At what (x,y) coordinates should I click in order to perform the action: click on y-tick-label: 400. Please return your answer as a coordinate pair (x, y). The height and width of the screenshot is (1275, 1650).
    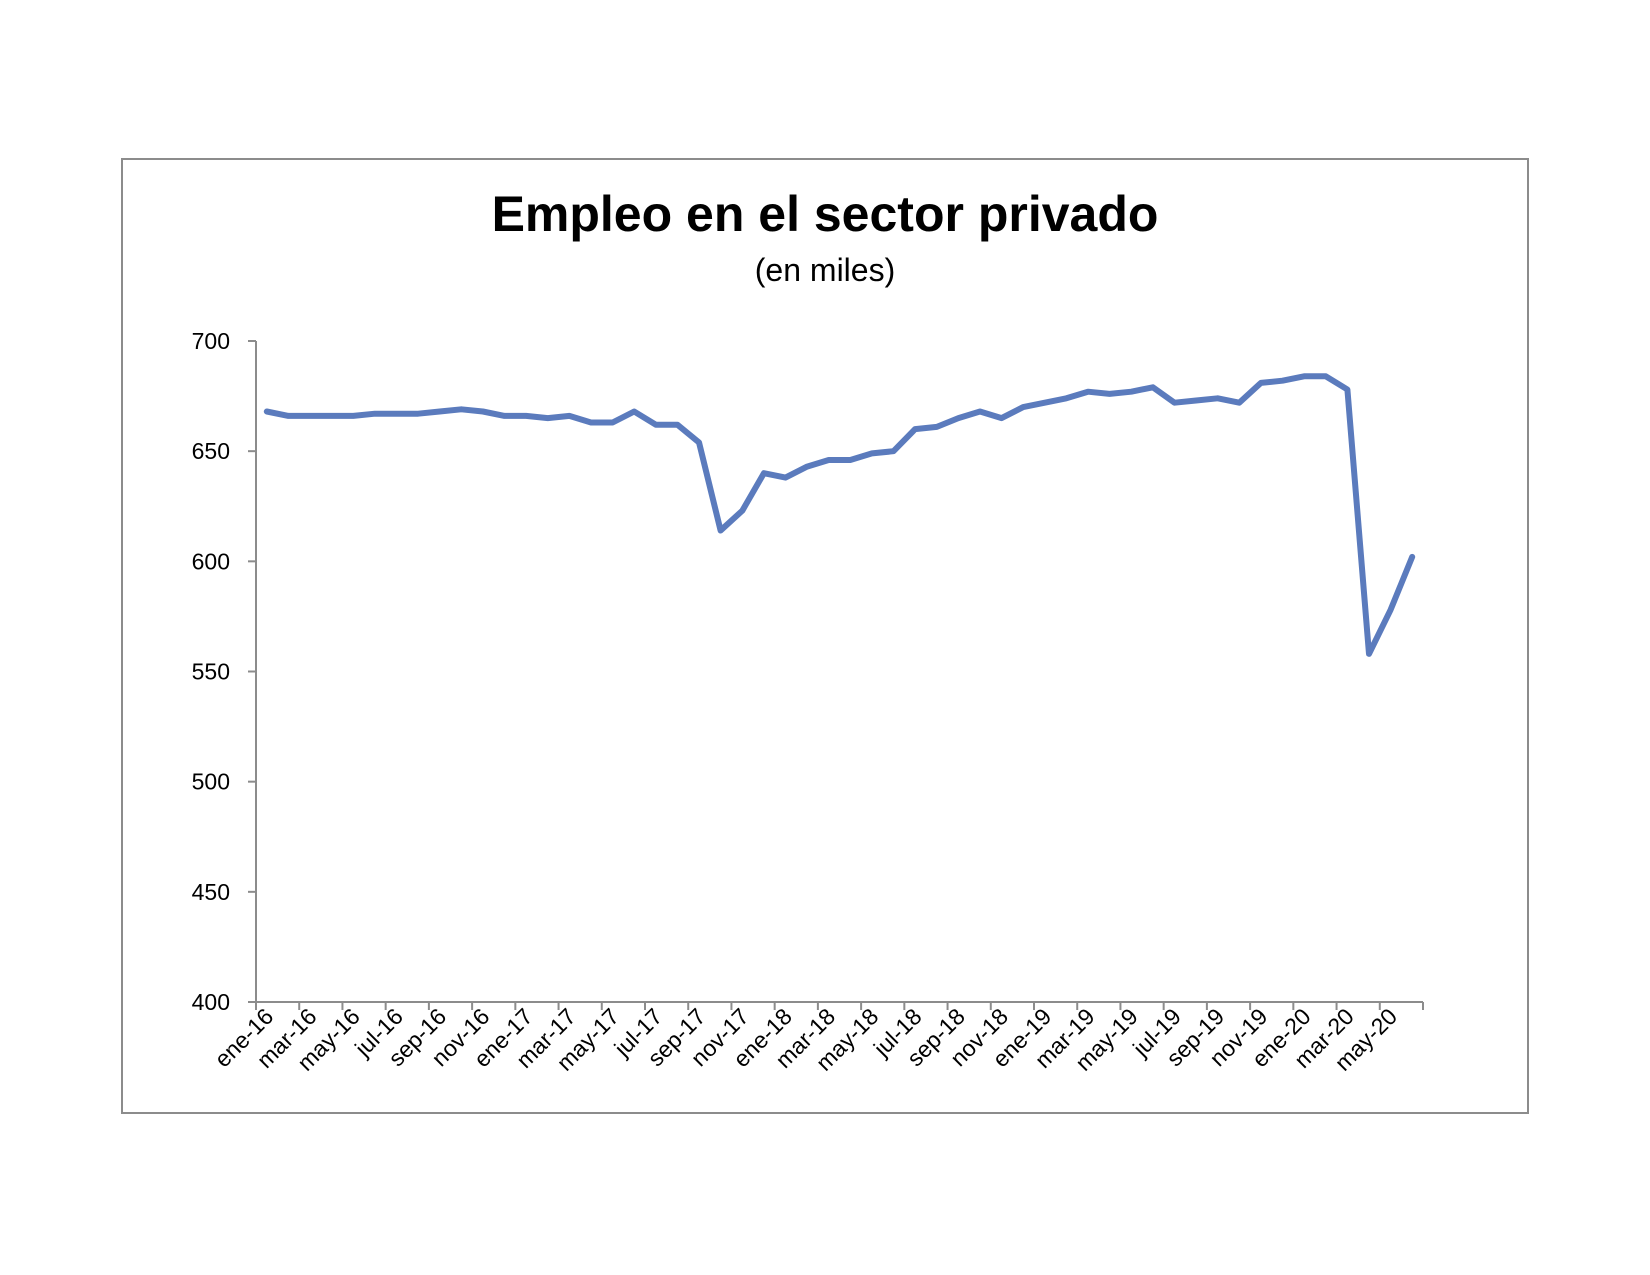
    Looking at the image, I should click on (211, 1002).